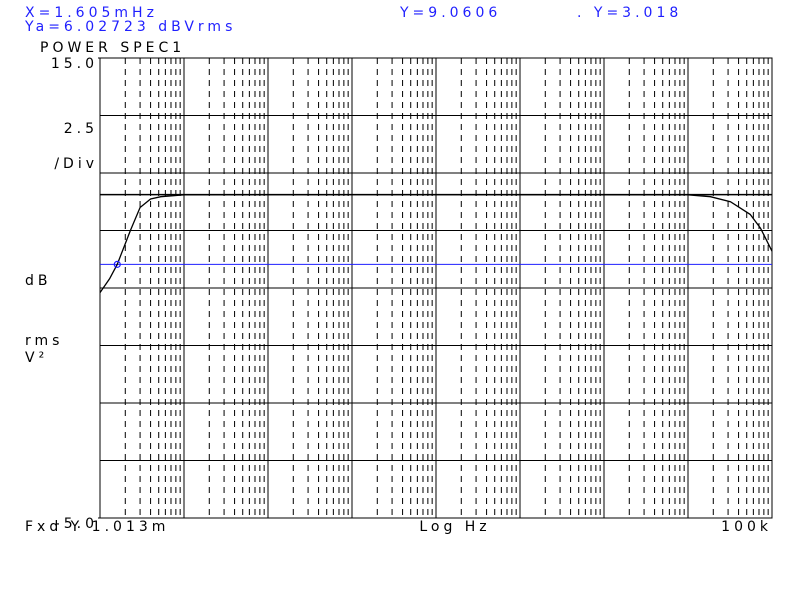  I want to click on chart-title: POWER SPEC1, so click(112, 48).